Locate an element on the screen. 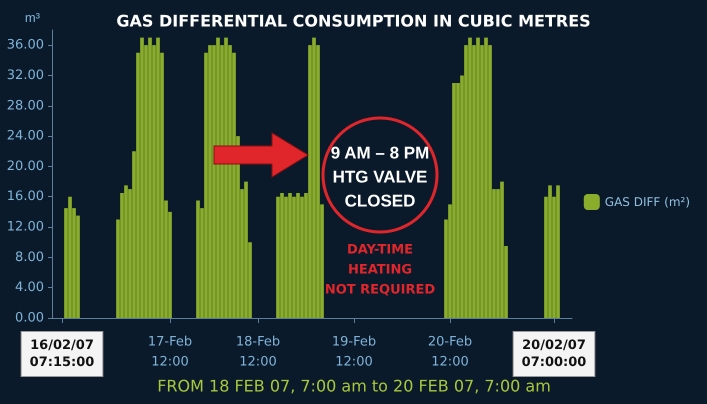  y-tick-label: 36.00 is located at coordinates (25, 45).